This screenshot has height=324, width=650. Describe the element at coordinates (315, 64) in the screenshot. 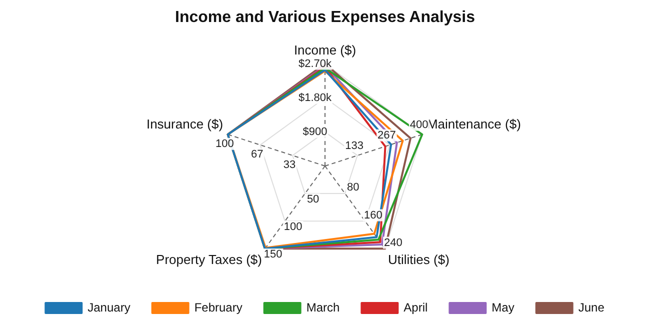

I see `text: $2.70k` at that location.